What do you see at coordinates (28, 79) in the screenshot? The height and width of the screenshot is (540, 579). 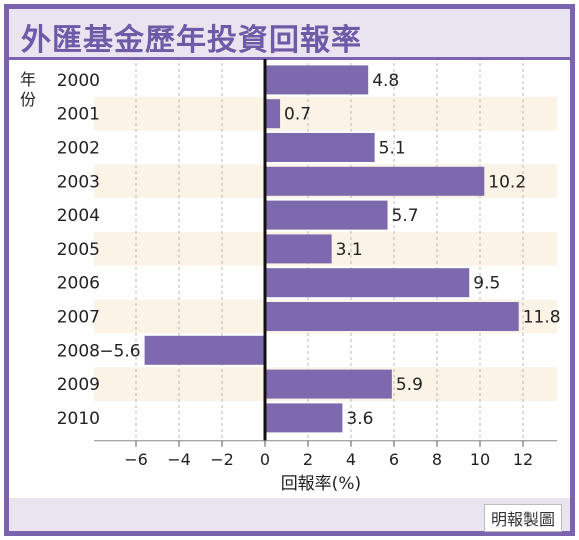 I see `y-axis-title-char: 年` at bounding box center [28, 79].